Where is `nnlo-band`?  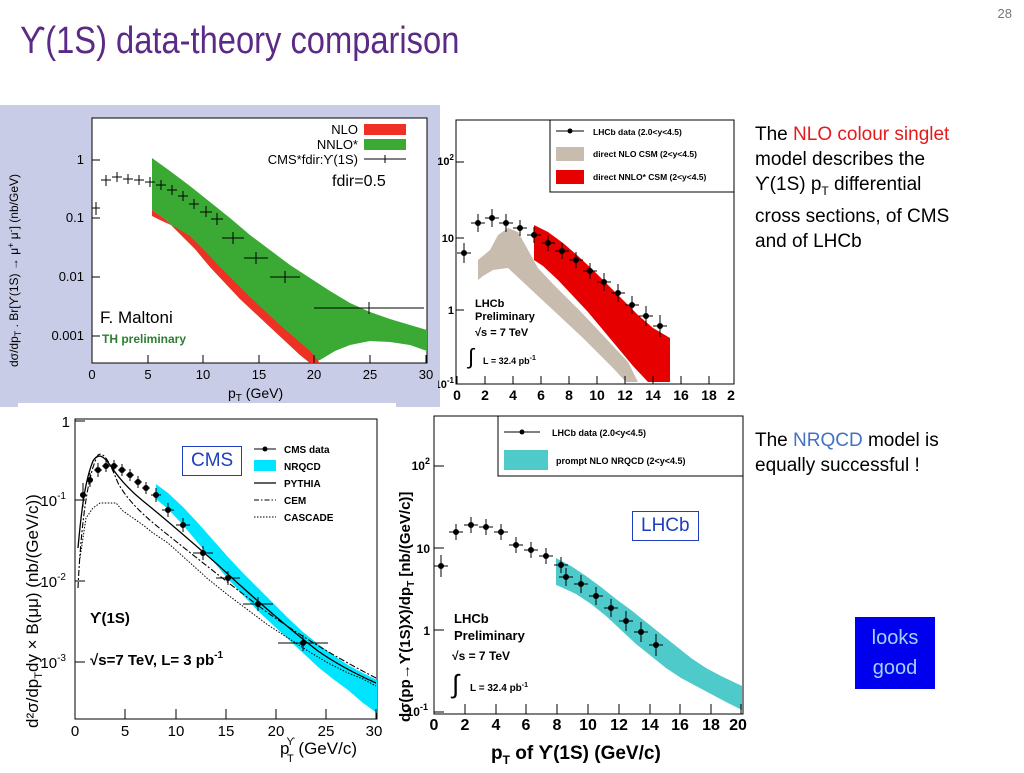 nnlo-band is located at coordinates (289, 260).